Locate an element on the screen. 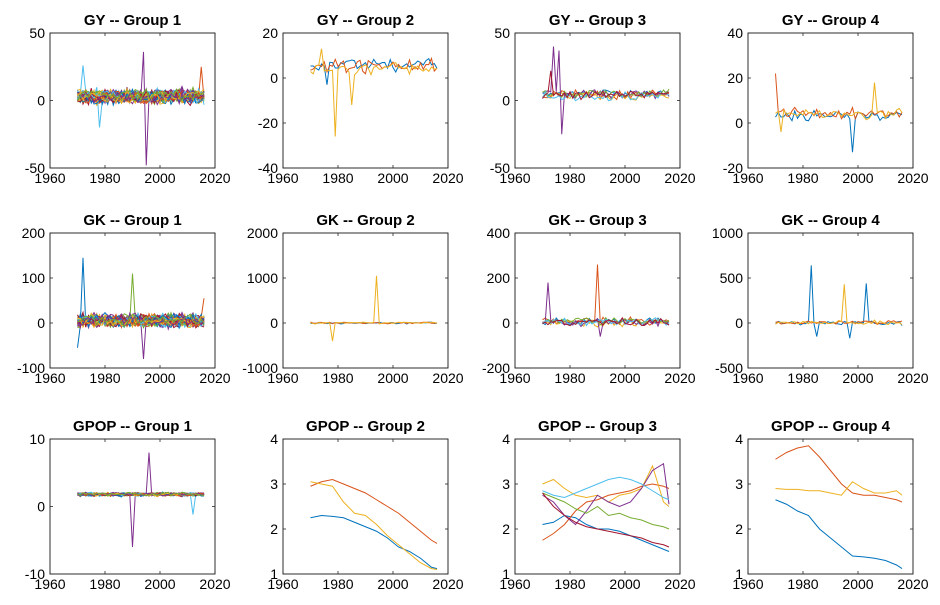 This screenshot has width=940, height=605. y-tick-label: -10 is located at coordinates (35, 574).